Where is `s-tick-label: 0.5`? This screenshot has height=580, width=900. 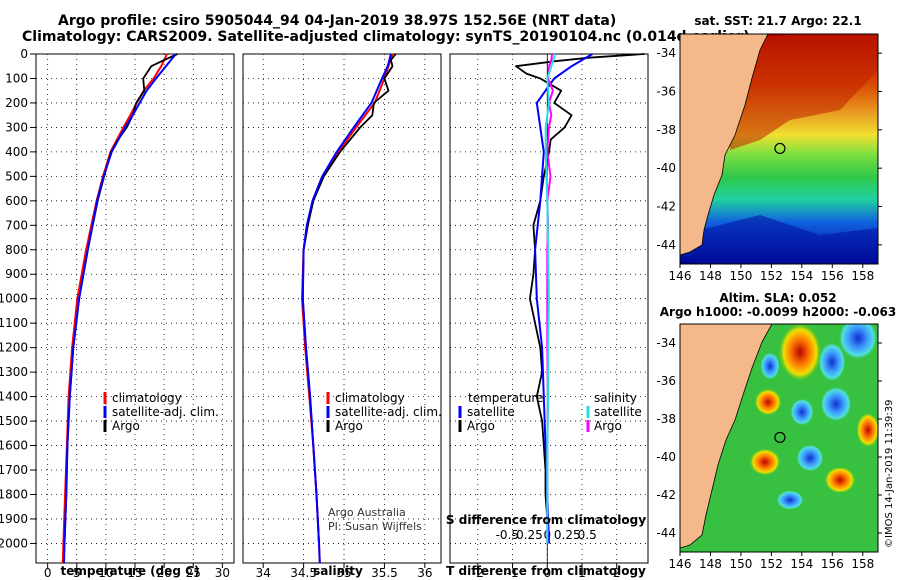 s-tick-label: 0.5 is located at coordinates (587, 535).